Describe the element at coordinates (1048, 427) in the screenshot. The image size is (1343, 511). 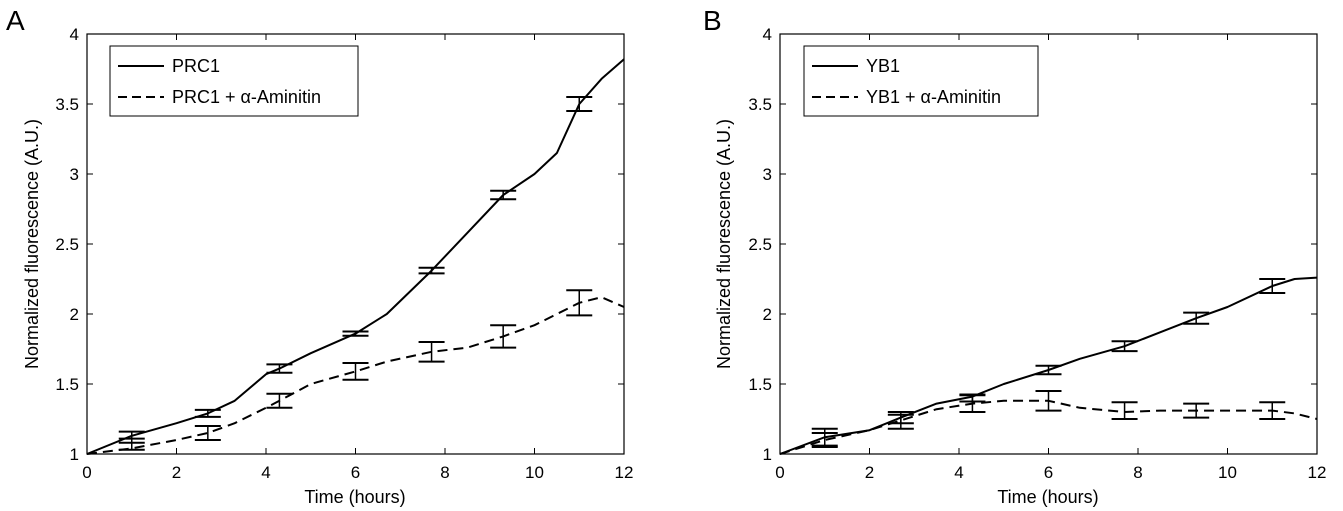
I see `panel-b-series-1-line` at that location.